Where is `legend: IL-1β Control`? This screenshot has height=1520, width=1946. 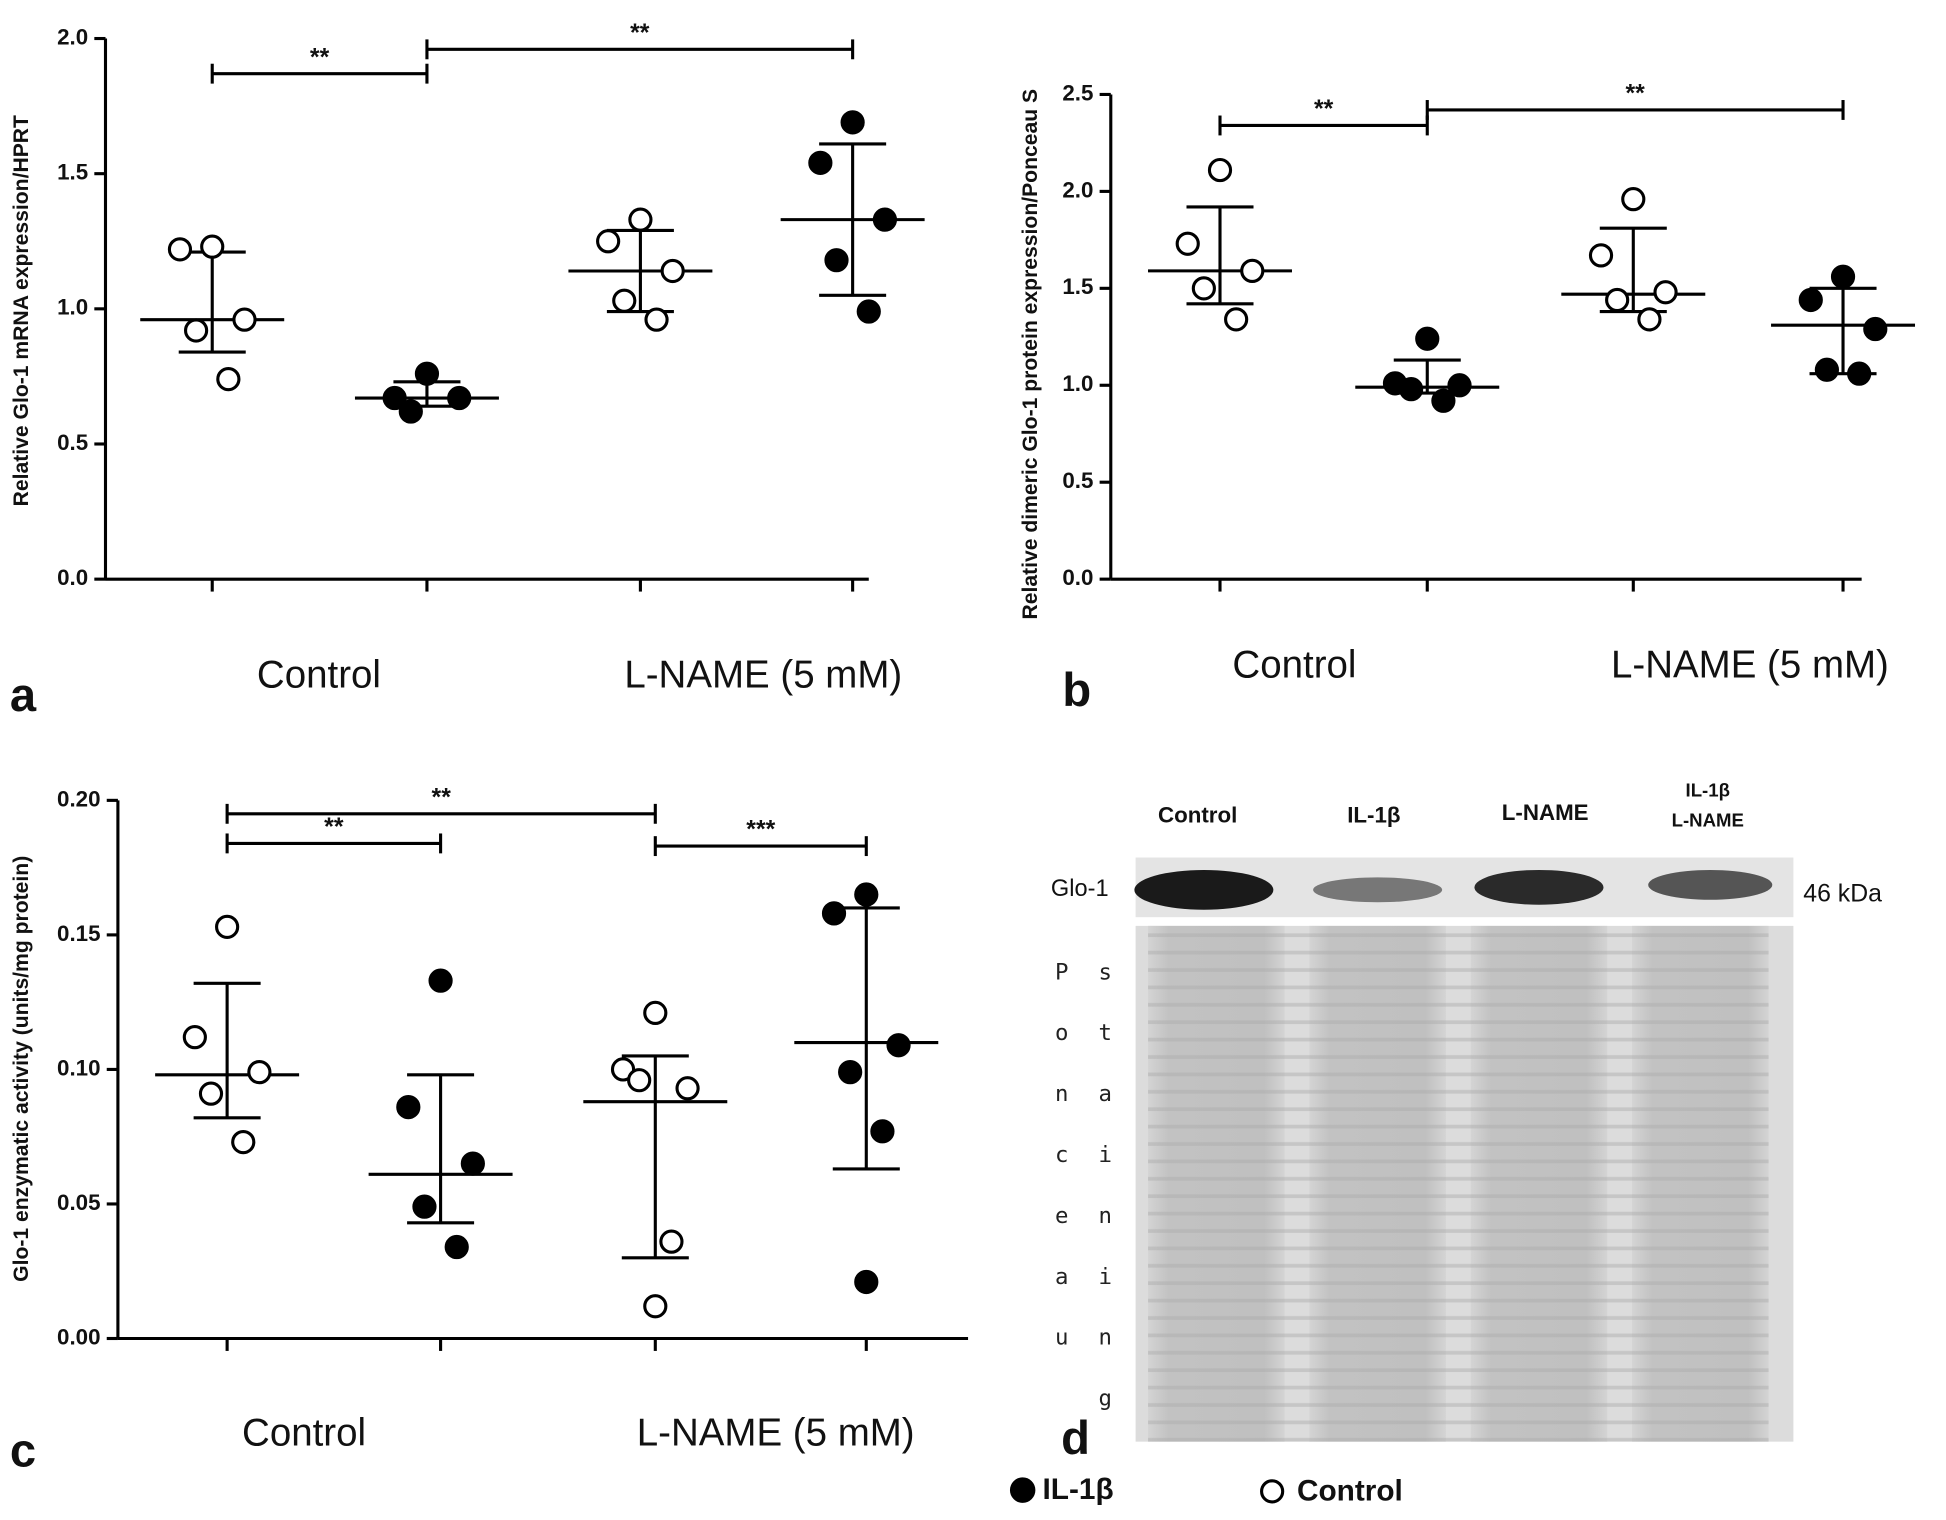 legend: IL-1β Control is located at coordinates (1206, 1490).